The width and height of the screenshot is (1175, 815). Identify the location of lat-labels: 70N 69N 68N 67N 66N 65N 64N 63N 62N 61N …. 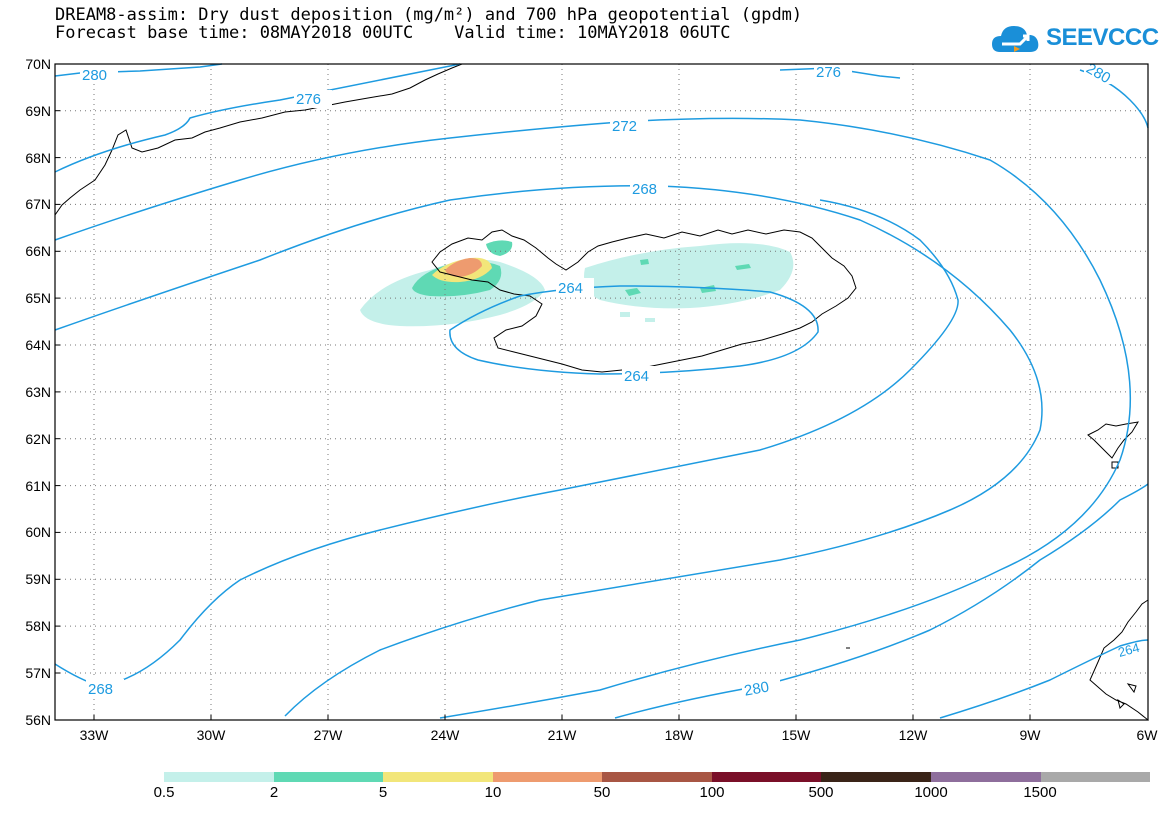
(38, 392).